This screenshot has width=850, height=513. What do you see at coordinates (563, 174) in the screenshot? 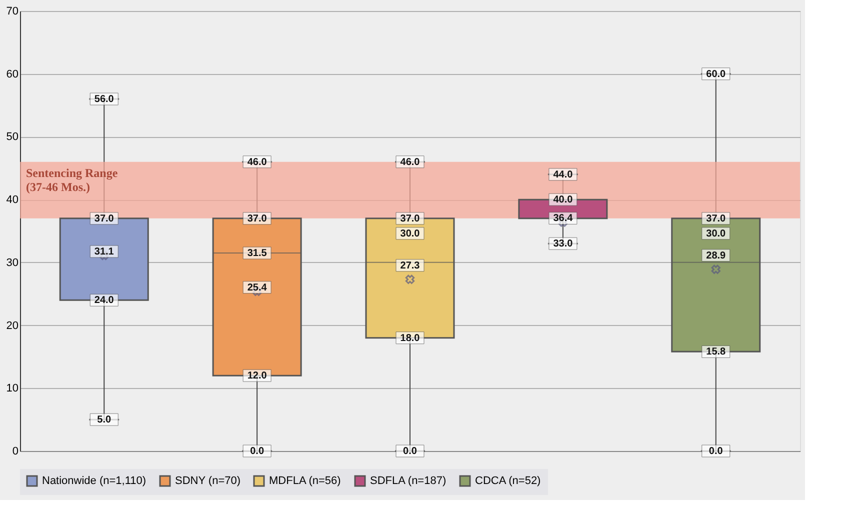
I see `text: 44.0` at bounding box center [563, 174].